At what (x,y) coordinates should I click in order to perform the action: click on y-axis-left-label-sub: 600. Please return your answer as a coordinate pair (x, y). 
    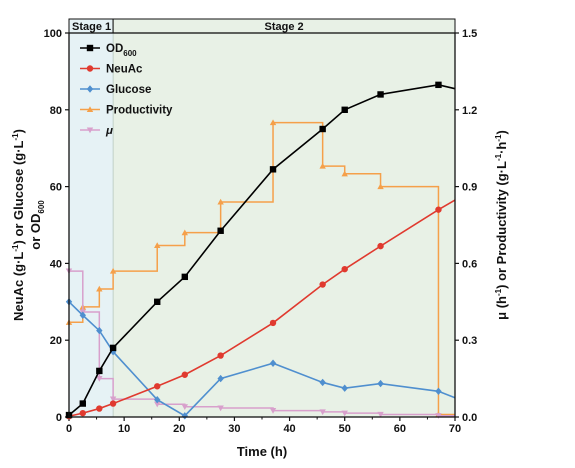
    Looking at the image, I should click on (41, 207).